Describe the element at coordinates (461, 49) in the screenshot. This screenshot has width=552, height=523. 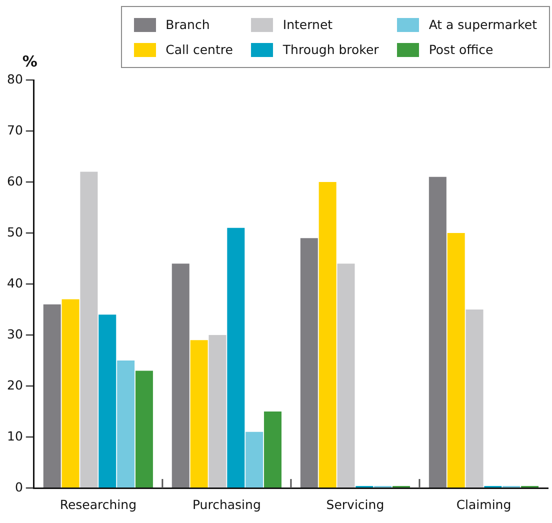
I see `legend-label: Post office` at that location.